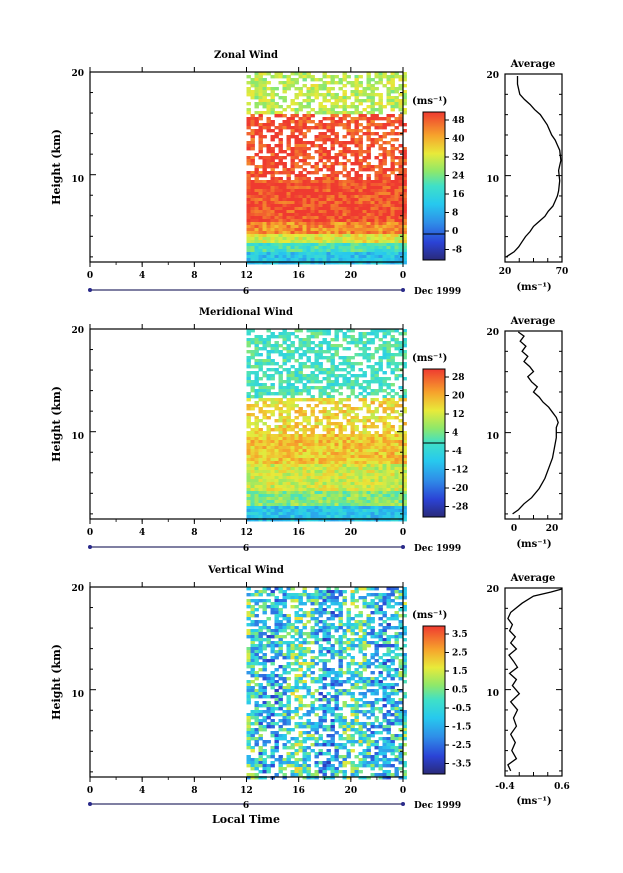 This screenshot has width=623, height=873. What do you see at coordinates (77, 74) in the screenshot?
I see `zonal-ytick-20: 20` at bounding box center [77, 74].